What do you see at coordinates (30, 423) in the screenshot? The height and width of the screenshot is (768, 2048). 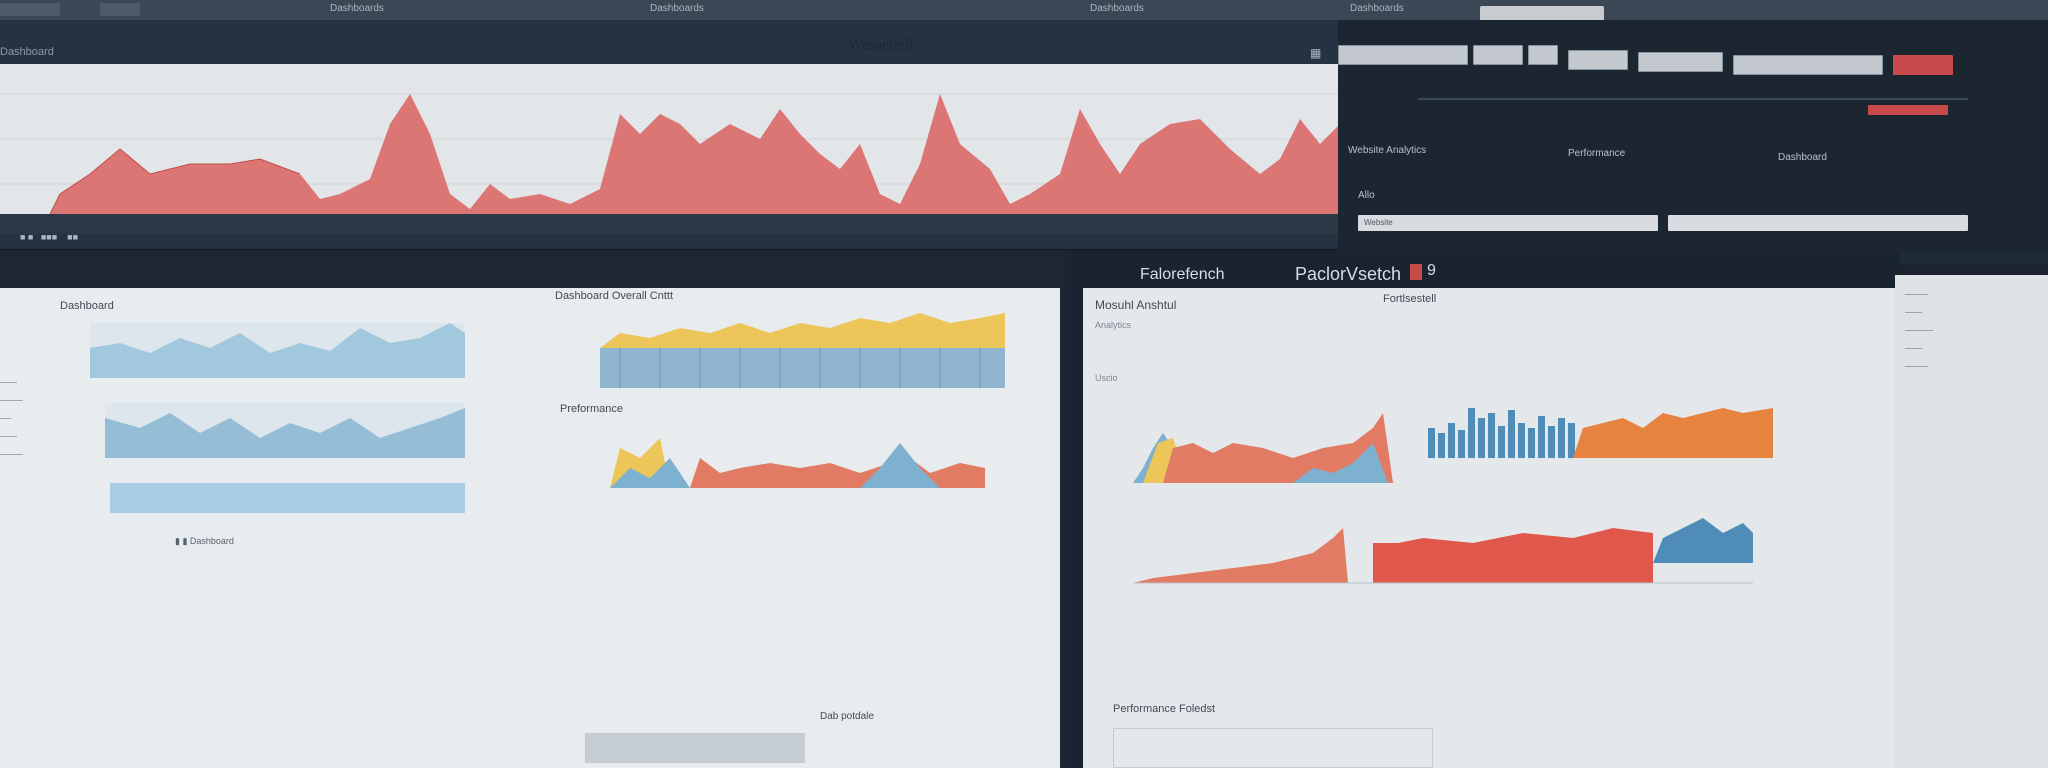 I see `side-nav: ─── ──── ── ─── ────` at bounding box center [30, 423].